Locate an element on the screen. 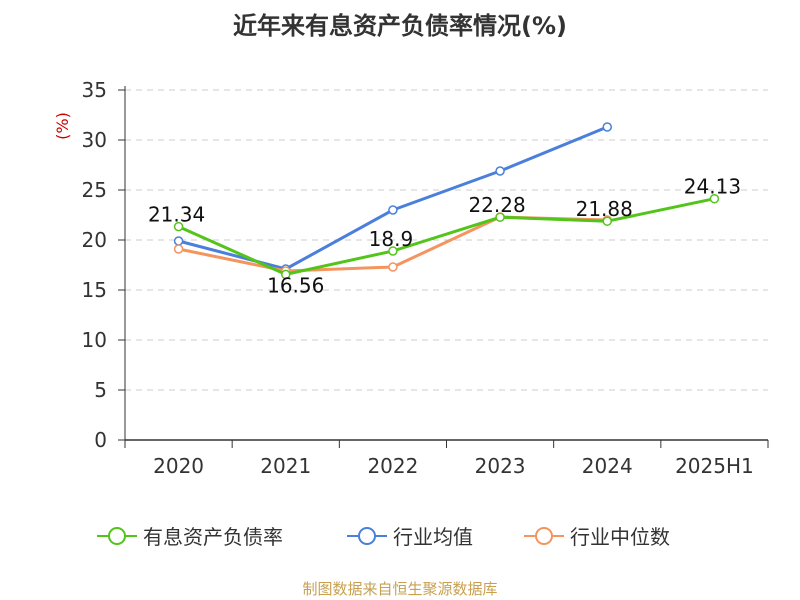  y-tick-label: 25 is located at coordinates (94, 190).